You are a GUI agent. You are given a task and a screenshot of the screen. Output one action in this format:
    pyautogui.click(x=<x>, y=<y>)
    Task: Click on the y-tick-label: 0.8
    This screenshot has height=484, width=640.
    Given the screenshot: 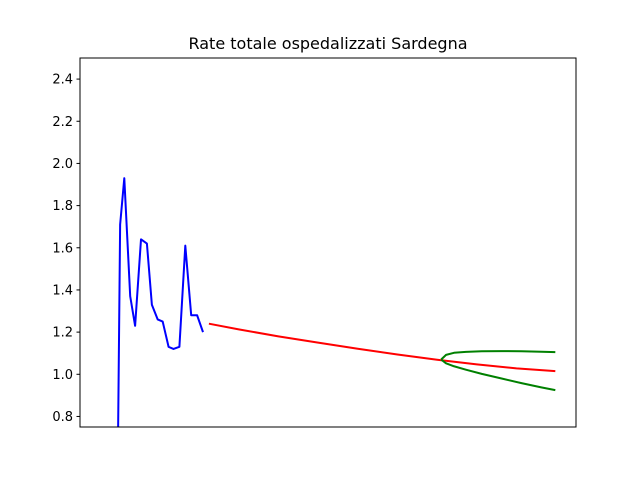 What is the action you would take?
    pyautogui.click(x=62, y=417)
    